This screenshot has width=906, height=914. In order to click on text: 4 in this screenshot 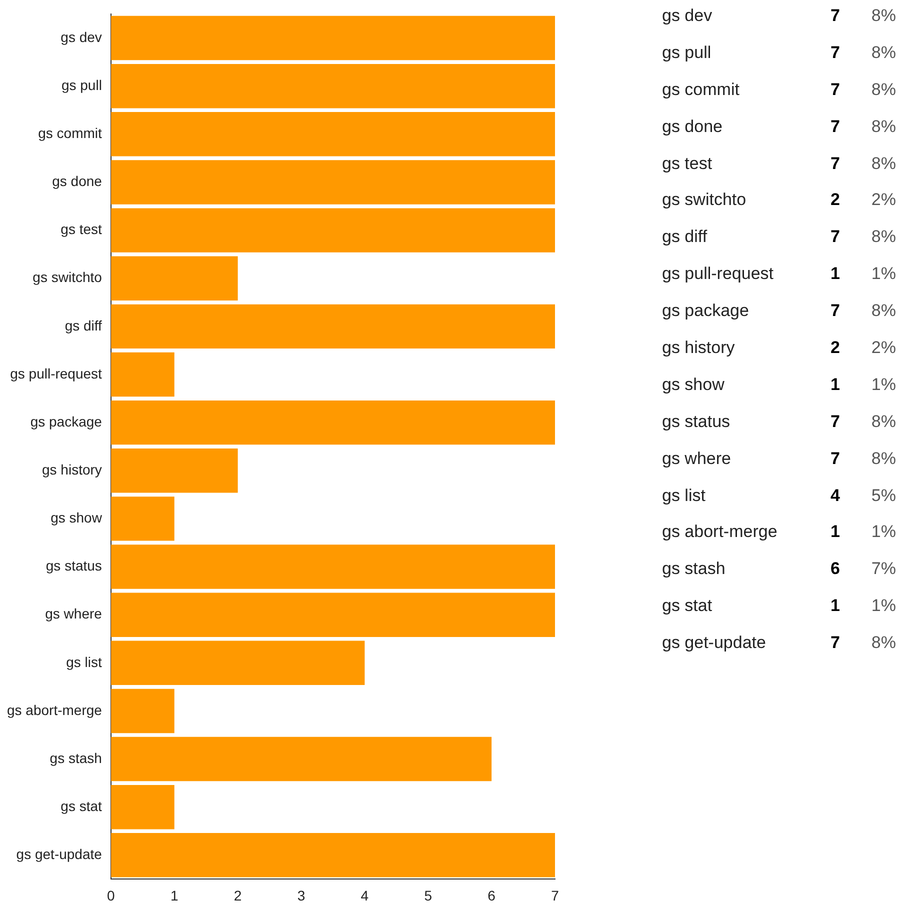, I will do `click(835, 496)`.